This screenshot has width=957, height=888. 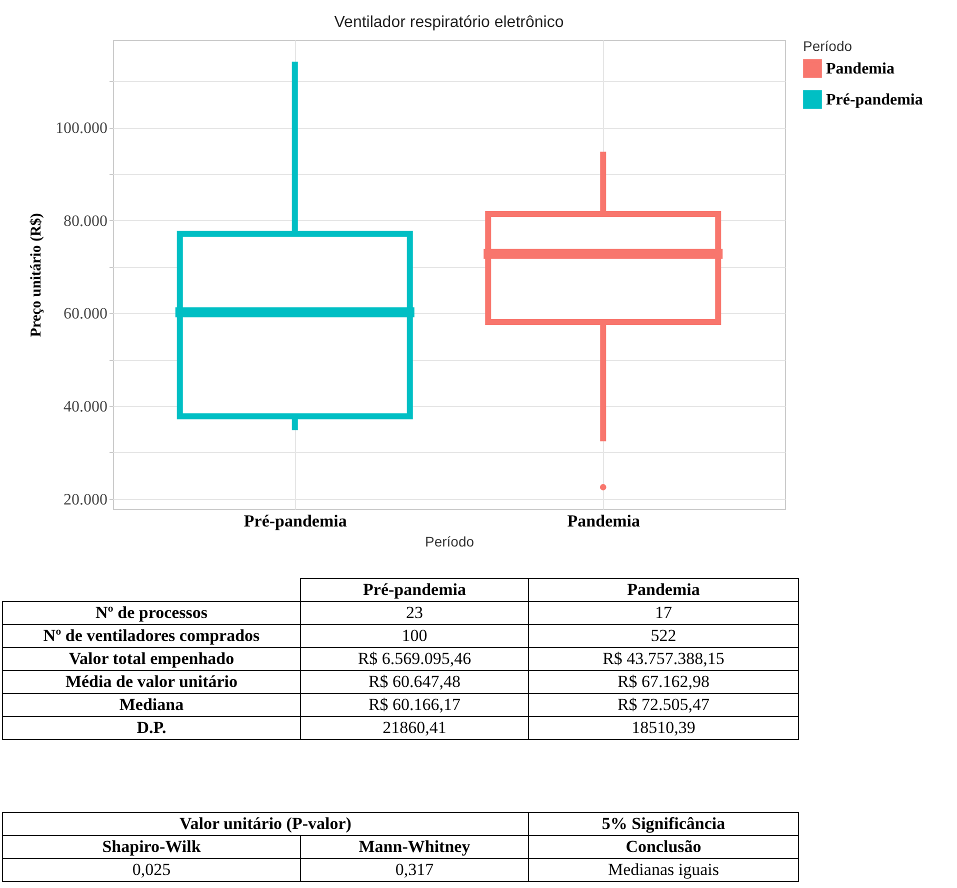 What do you see at coordinates (151, 613) in the screenshot?
I see `text: Nº de processos` at bounding box center [151, 613].